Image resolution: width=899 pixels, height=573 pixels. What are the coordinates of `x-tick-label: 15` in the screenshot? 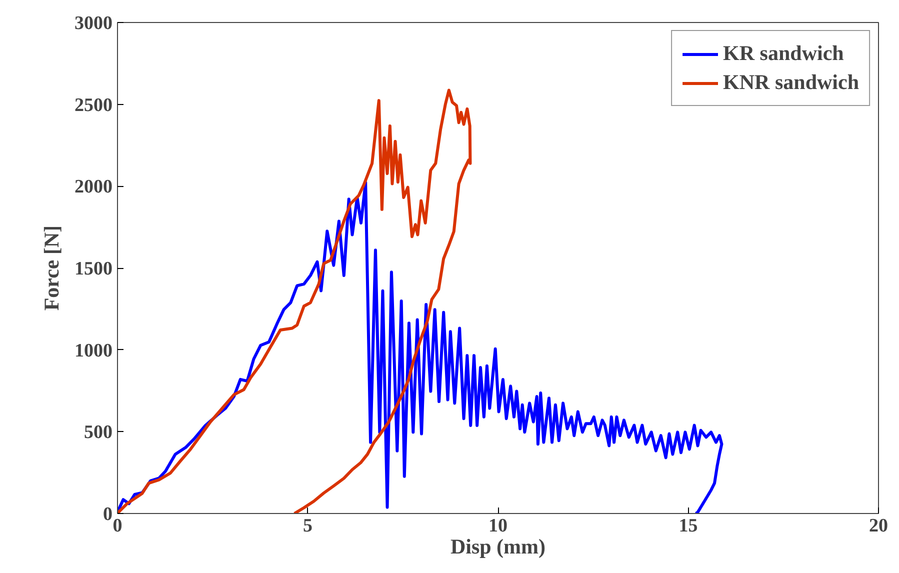 It's located at (688, 526).